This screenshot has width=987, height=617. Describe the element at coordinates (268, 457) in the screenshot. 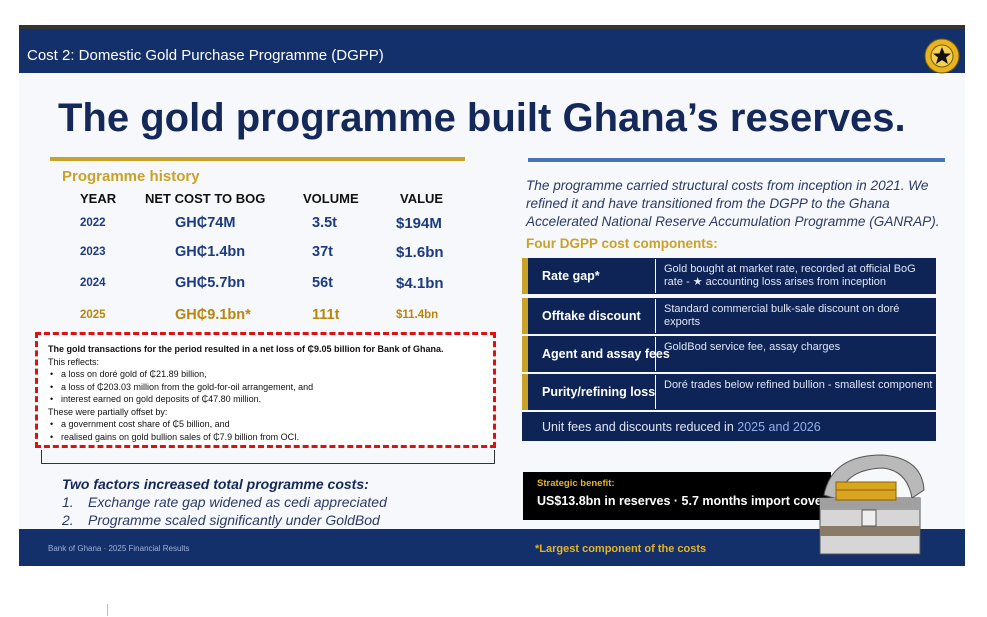

I see `bracket` at that location.